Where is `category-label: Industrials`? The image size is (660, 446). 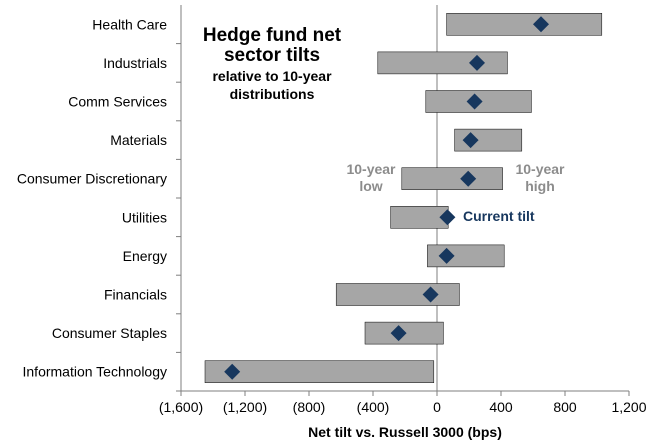 category-label: Industrials is located at coordinates (135, 63).